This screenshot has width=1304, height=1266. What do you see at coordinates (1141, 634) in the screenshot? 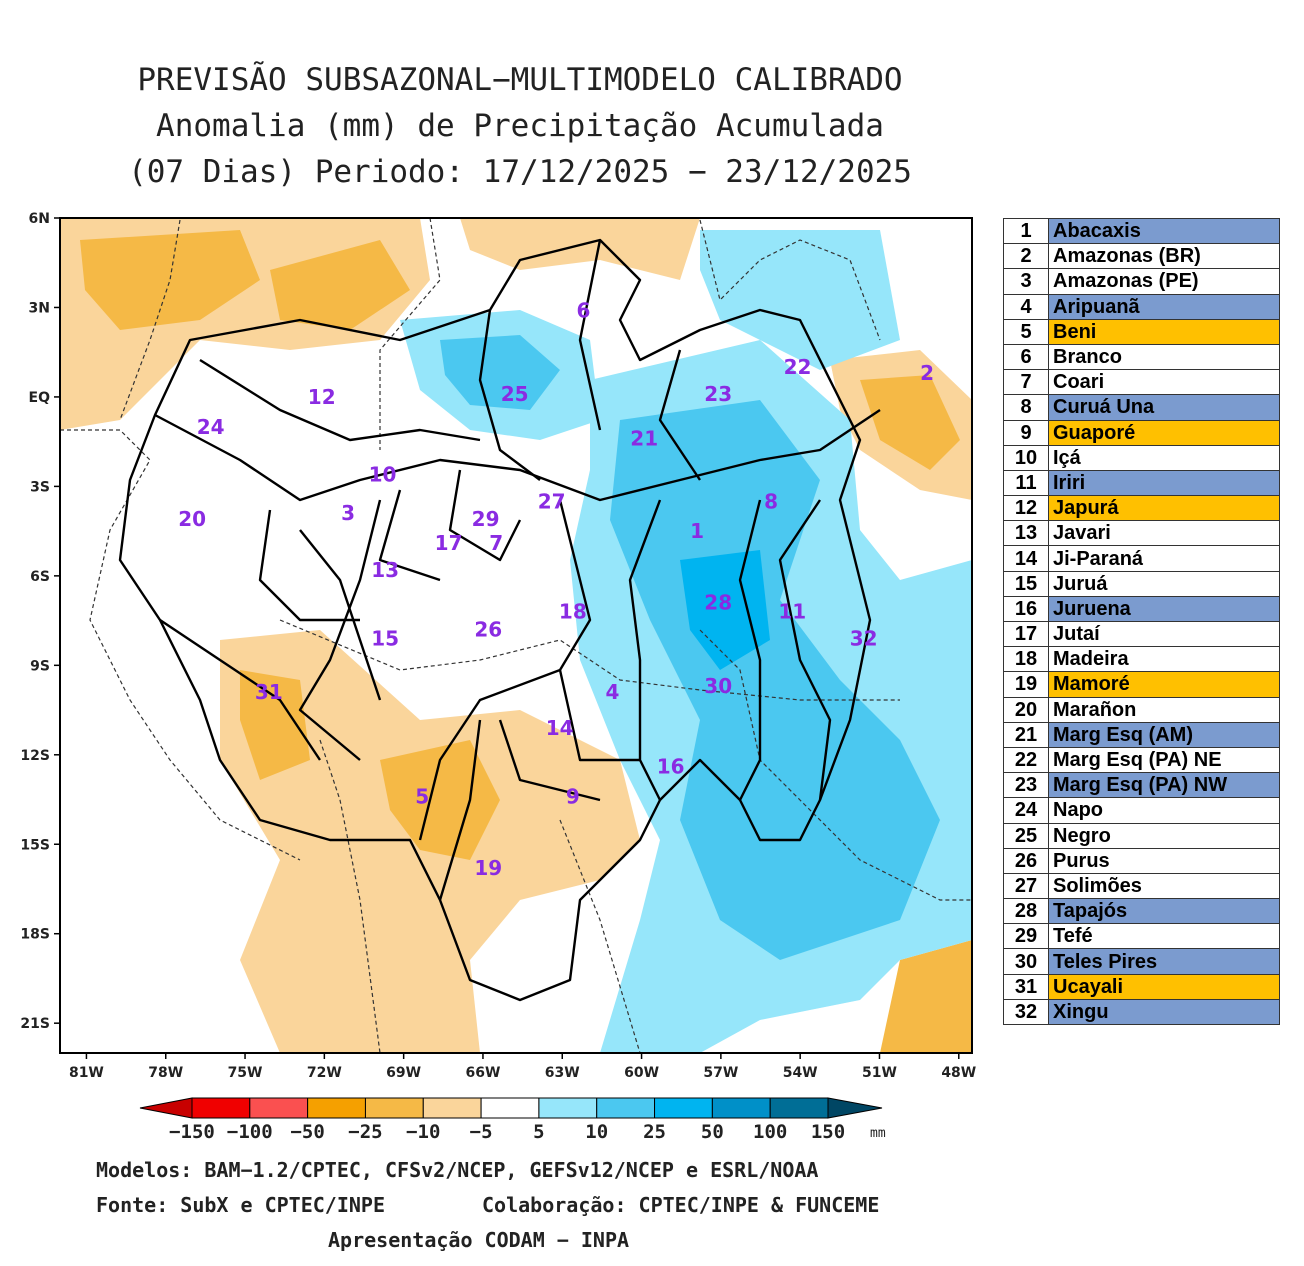
I see `legend-row: 17 Jutaí` at bounding box center [1141, 634].